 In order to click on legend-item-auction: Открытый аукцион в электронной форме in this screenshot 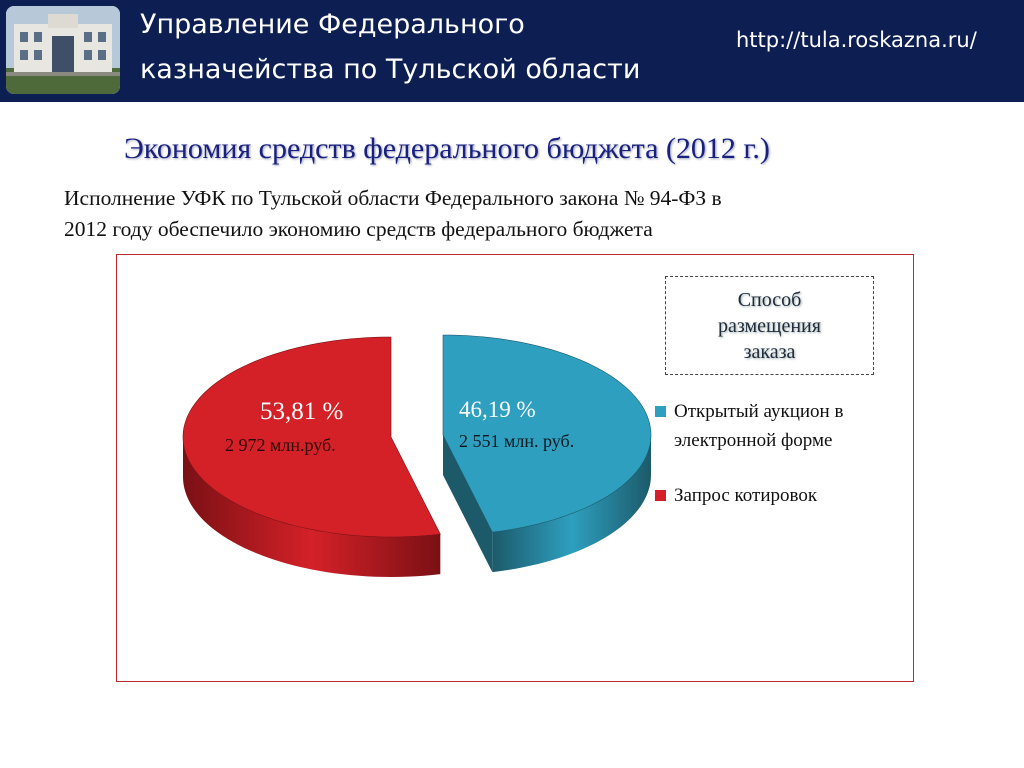, I will do `click(779, 426)`.